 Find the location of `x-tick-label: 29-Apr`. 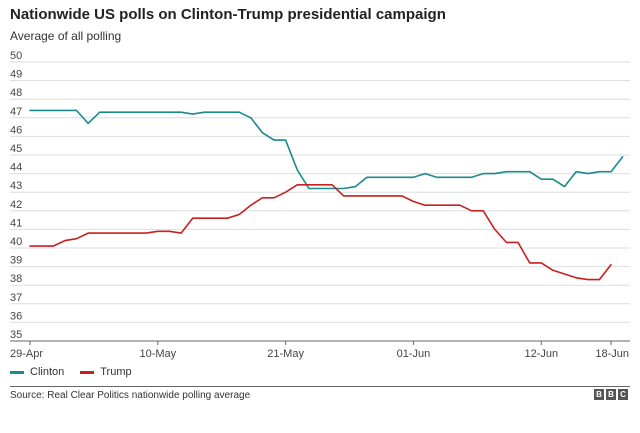

x-tick-label: 29-Apr is located at coordinates (26, 354).